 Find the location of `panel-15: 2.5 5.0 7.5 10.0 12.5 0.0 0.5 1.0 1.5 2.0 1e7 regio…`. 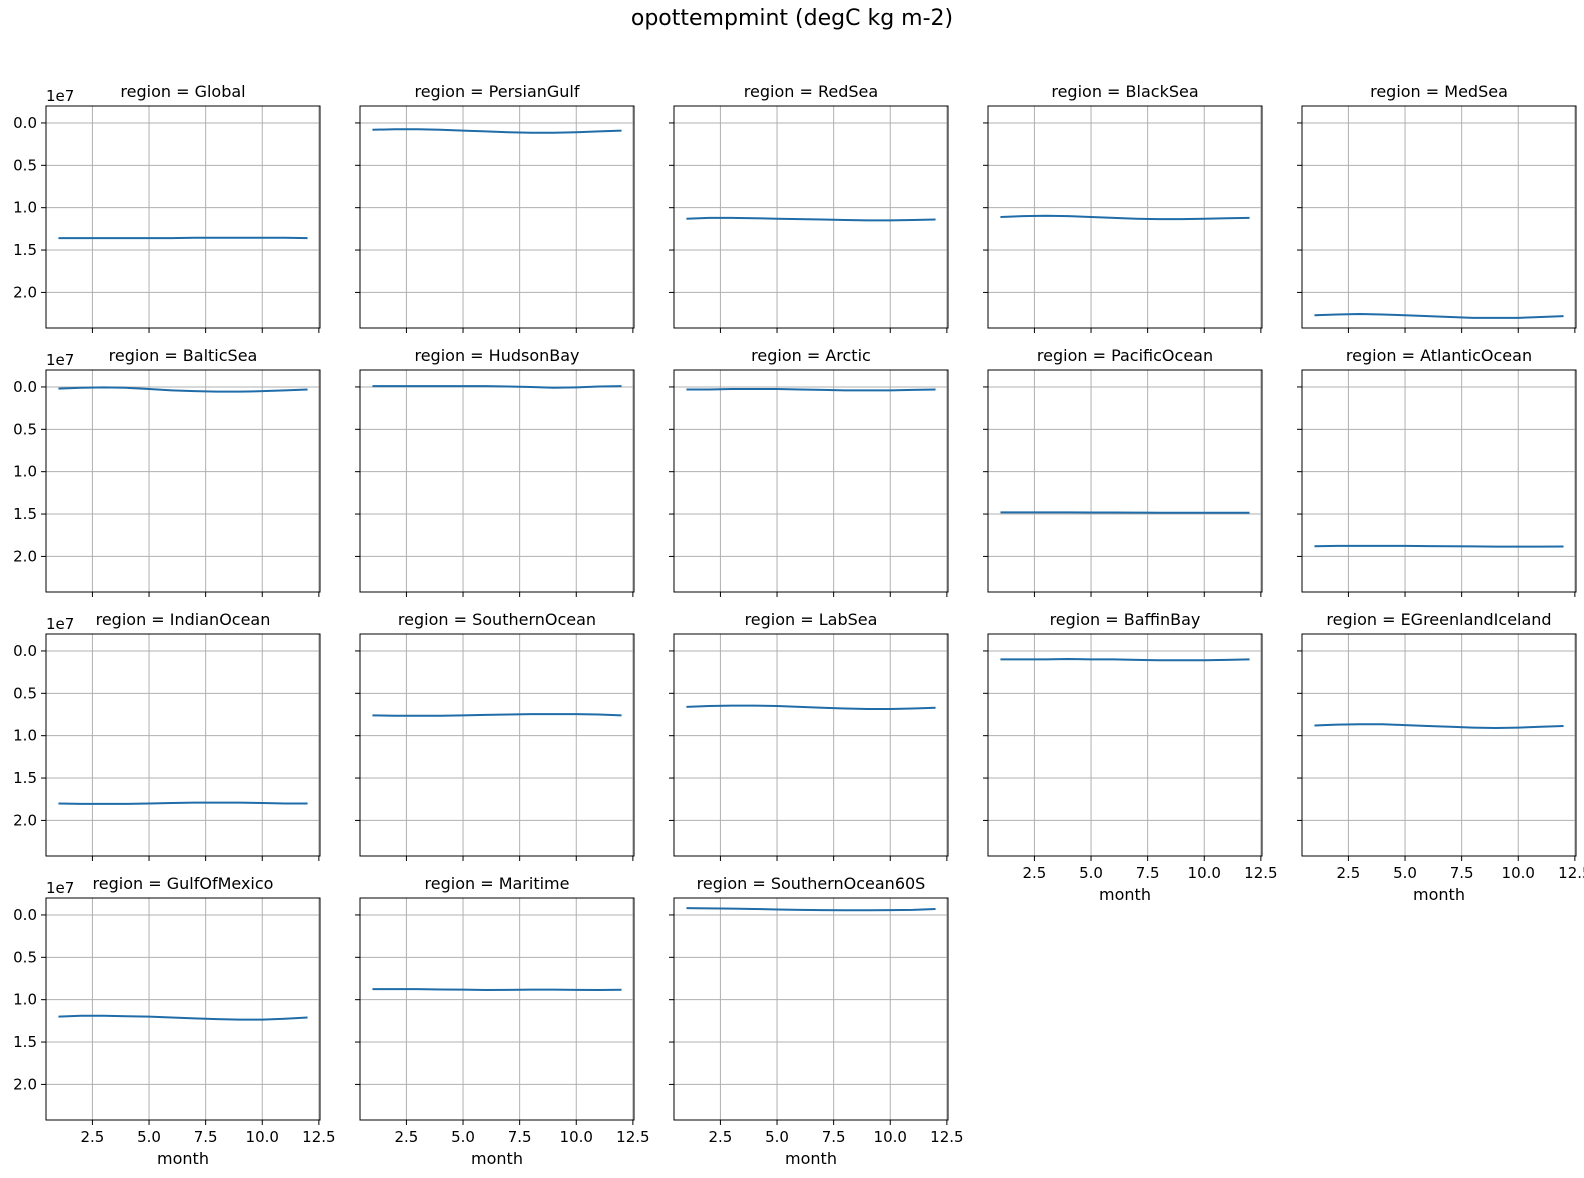

panel-15: 2.5 5.0 7.5 10.0 12.5 0.0 0.5 1.0 1.5 2.0 1e7 regio… is located at coordinates (174, 1021).